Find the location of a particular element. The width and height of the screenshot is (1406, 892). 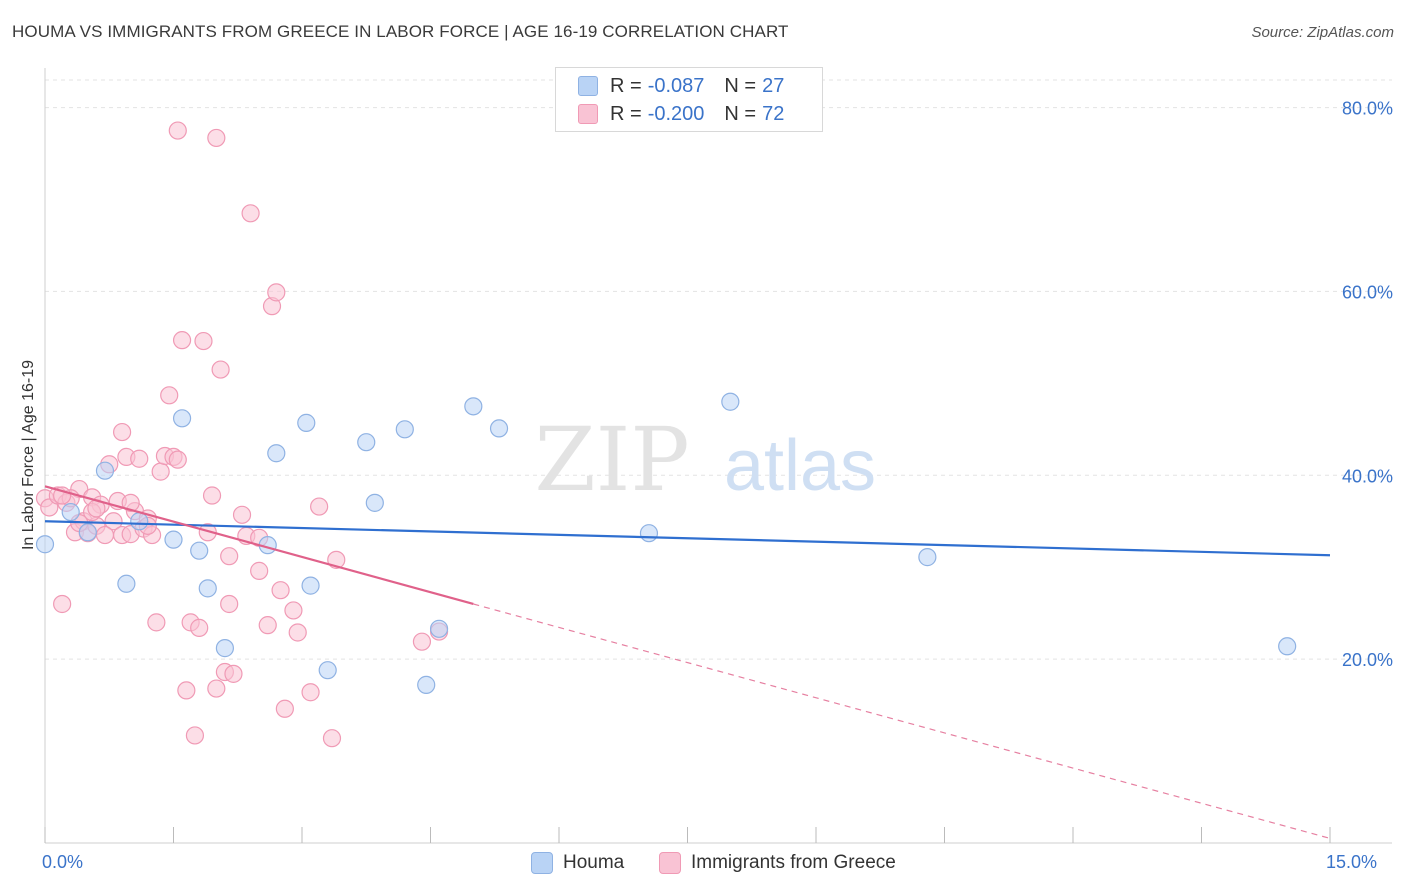

y-tick-label: 20.0% is located at coordinates (1367, 660).